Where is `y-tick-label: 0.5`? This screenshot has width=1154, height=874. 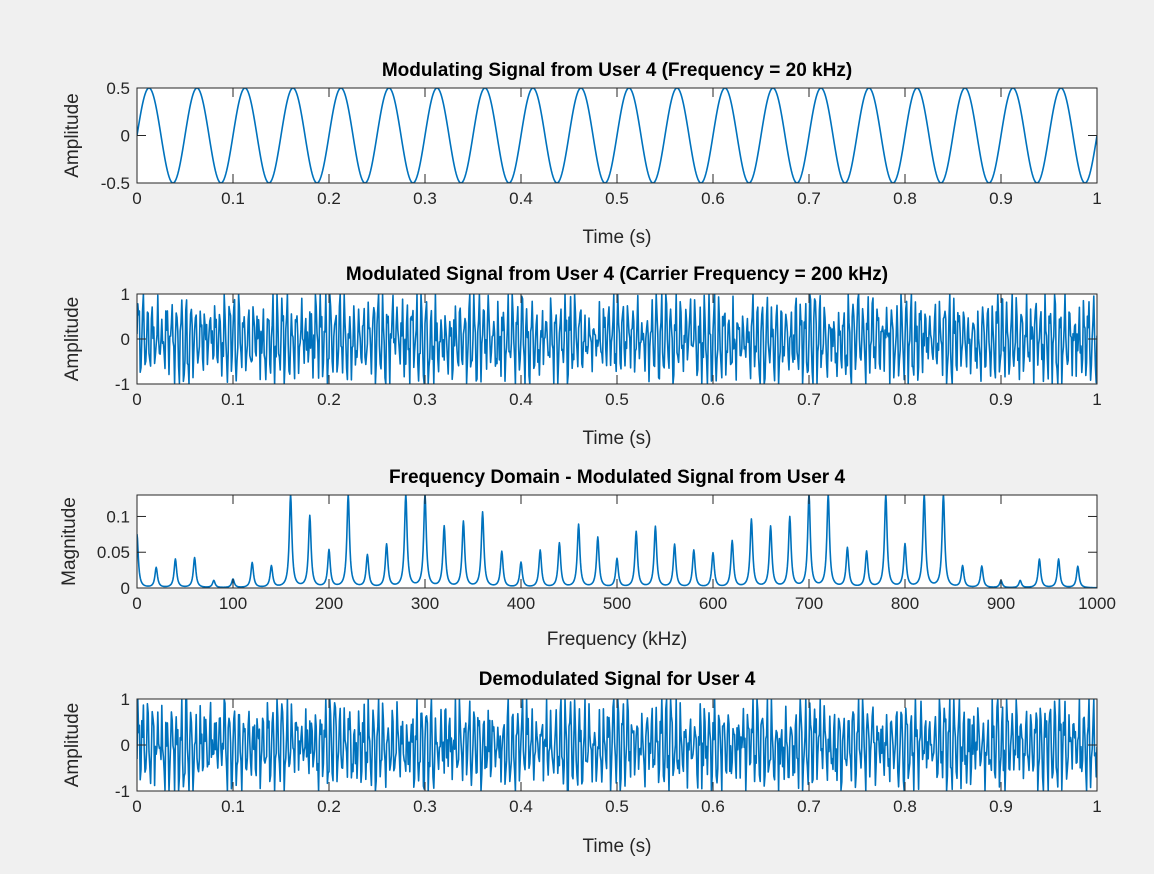 y-tick-label: 0.5 is located at coordinates (118, 88).